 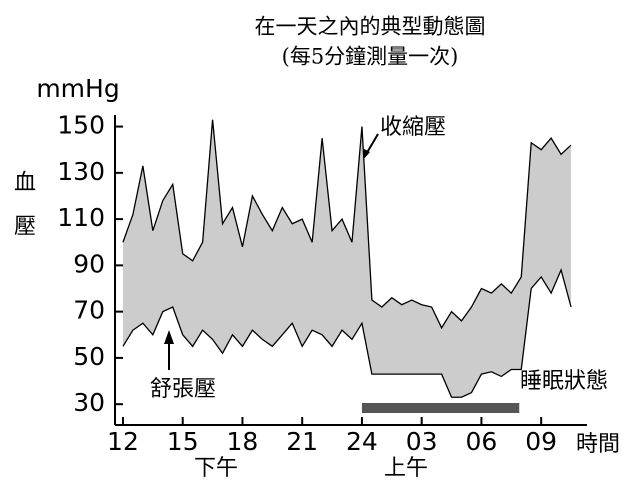 I want to click on y-tick-label: 50, so click(x=89, y=356).